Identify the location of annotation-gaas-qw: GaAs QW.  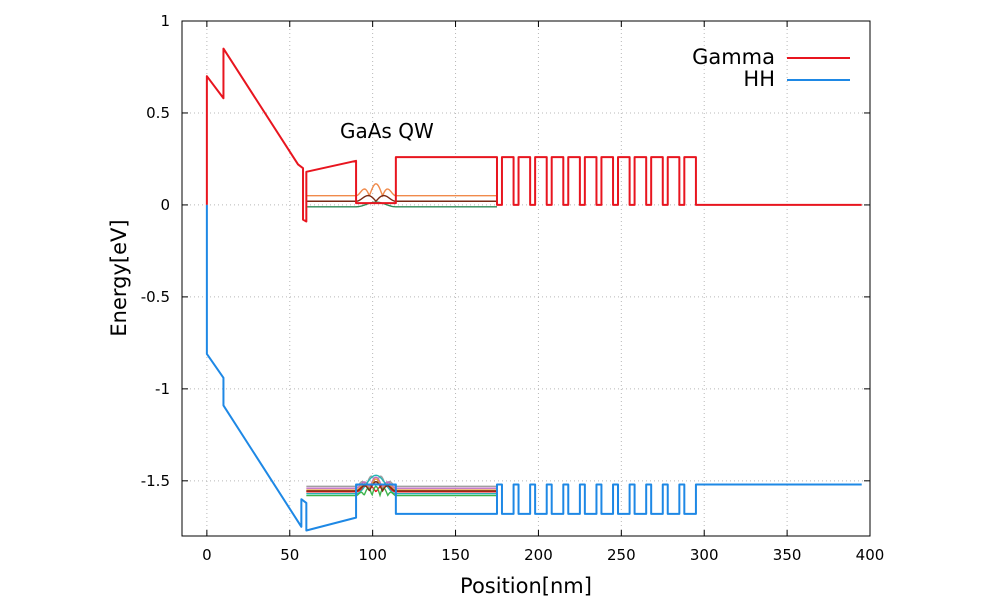
(387, 131).